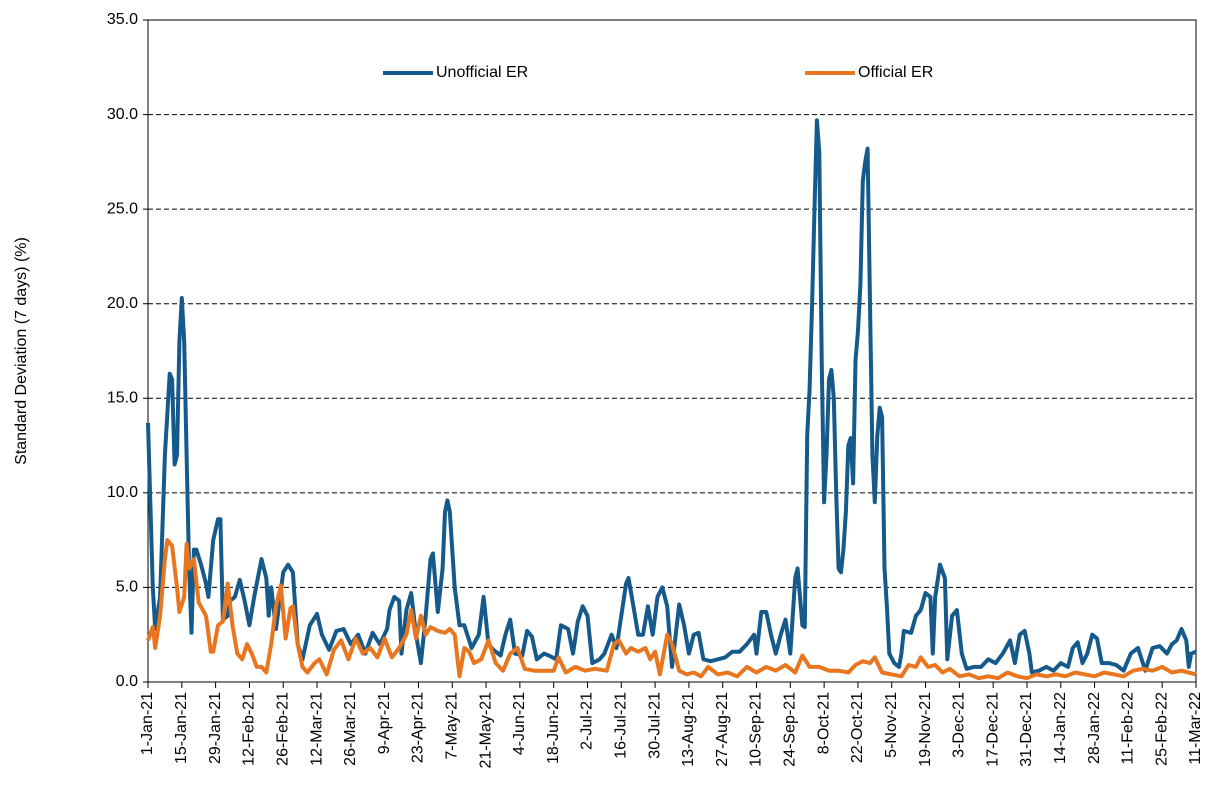 The width and height of the screenshot is (1212, 804). What do you see at coordinates (654, 725) in the screenshot?
I see `x-tick-label: 30-Jul-21` at bounding box center [654, 725].